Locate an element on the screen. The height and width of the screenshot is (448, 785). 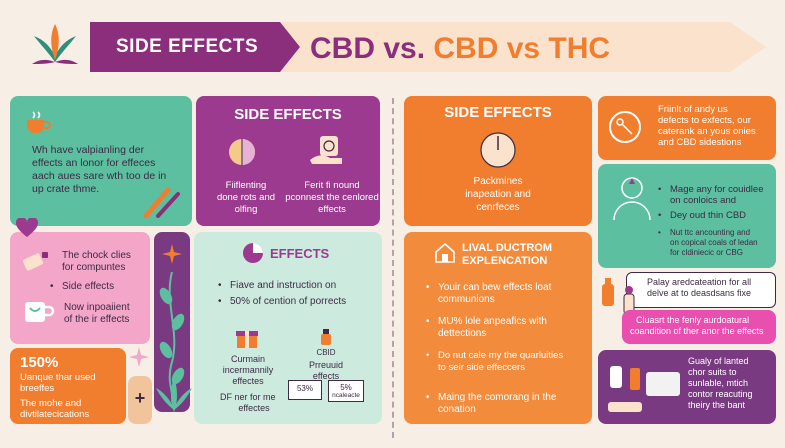
stat-line-2a: The mohe and is located at coordinates (51, 403).